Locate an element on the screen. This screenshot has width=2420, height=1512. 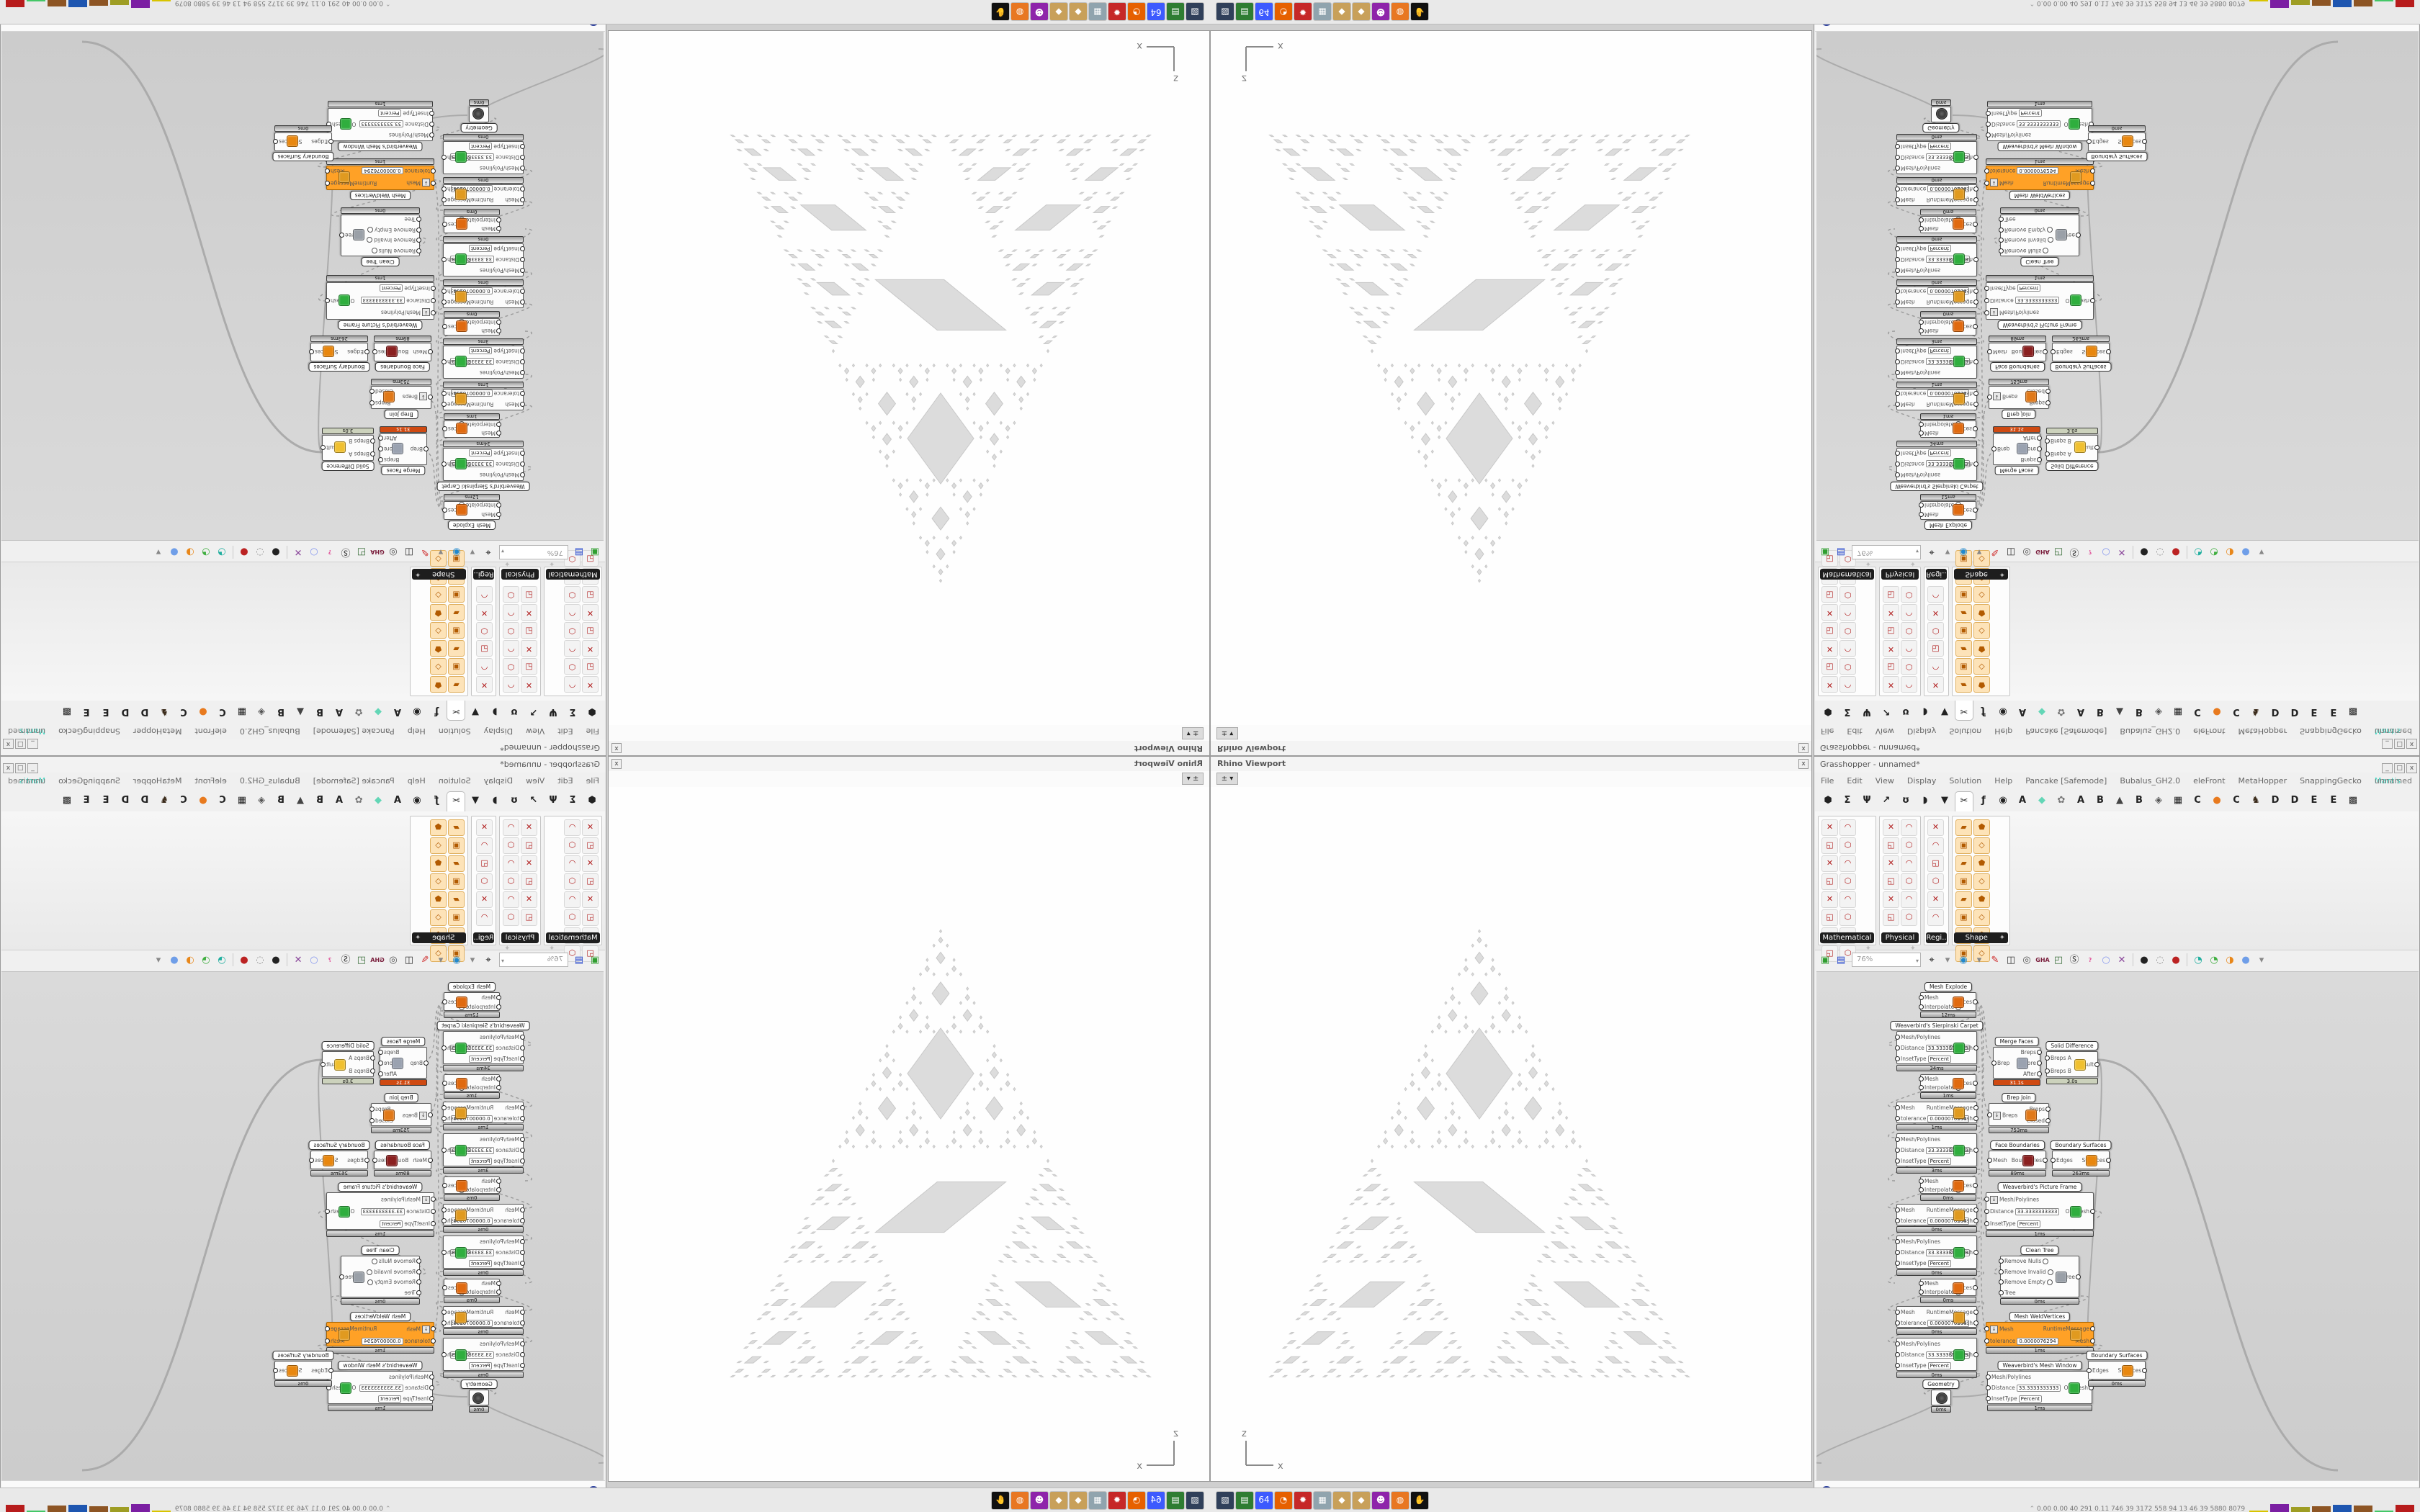
tab-plugin-d2: D is located at coordinates (126, 711).